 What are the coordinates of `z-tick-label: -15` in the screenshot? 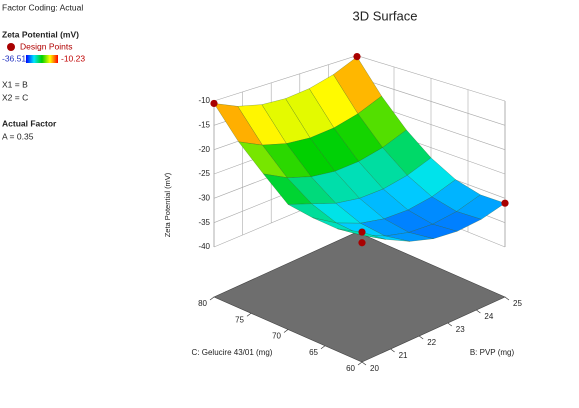 It's located at (204, 124).